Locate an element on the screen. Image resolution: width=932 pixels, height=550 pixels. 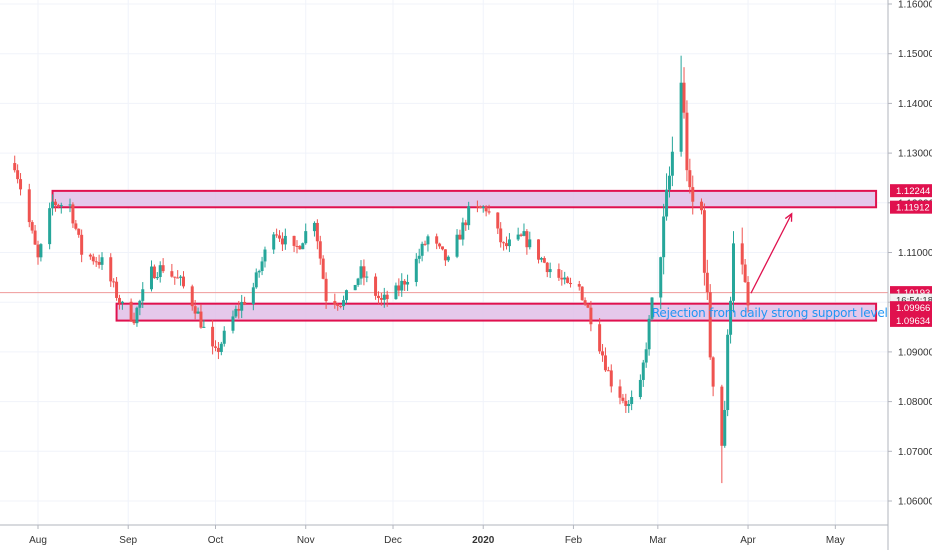
y-tick-label: 1.14000 is located at coordinates (915, 104).